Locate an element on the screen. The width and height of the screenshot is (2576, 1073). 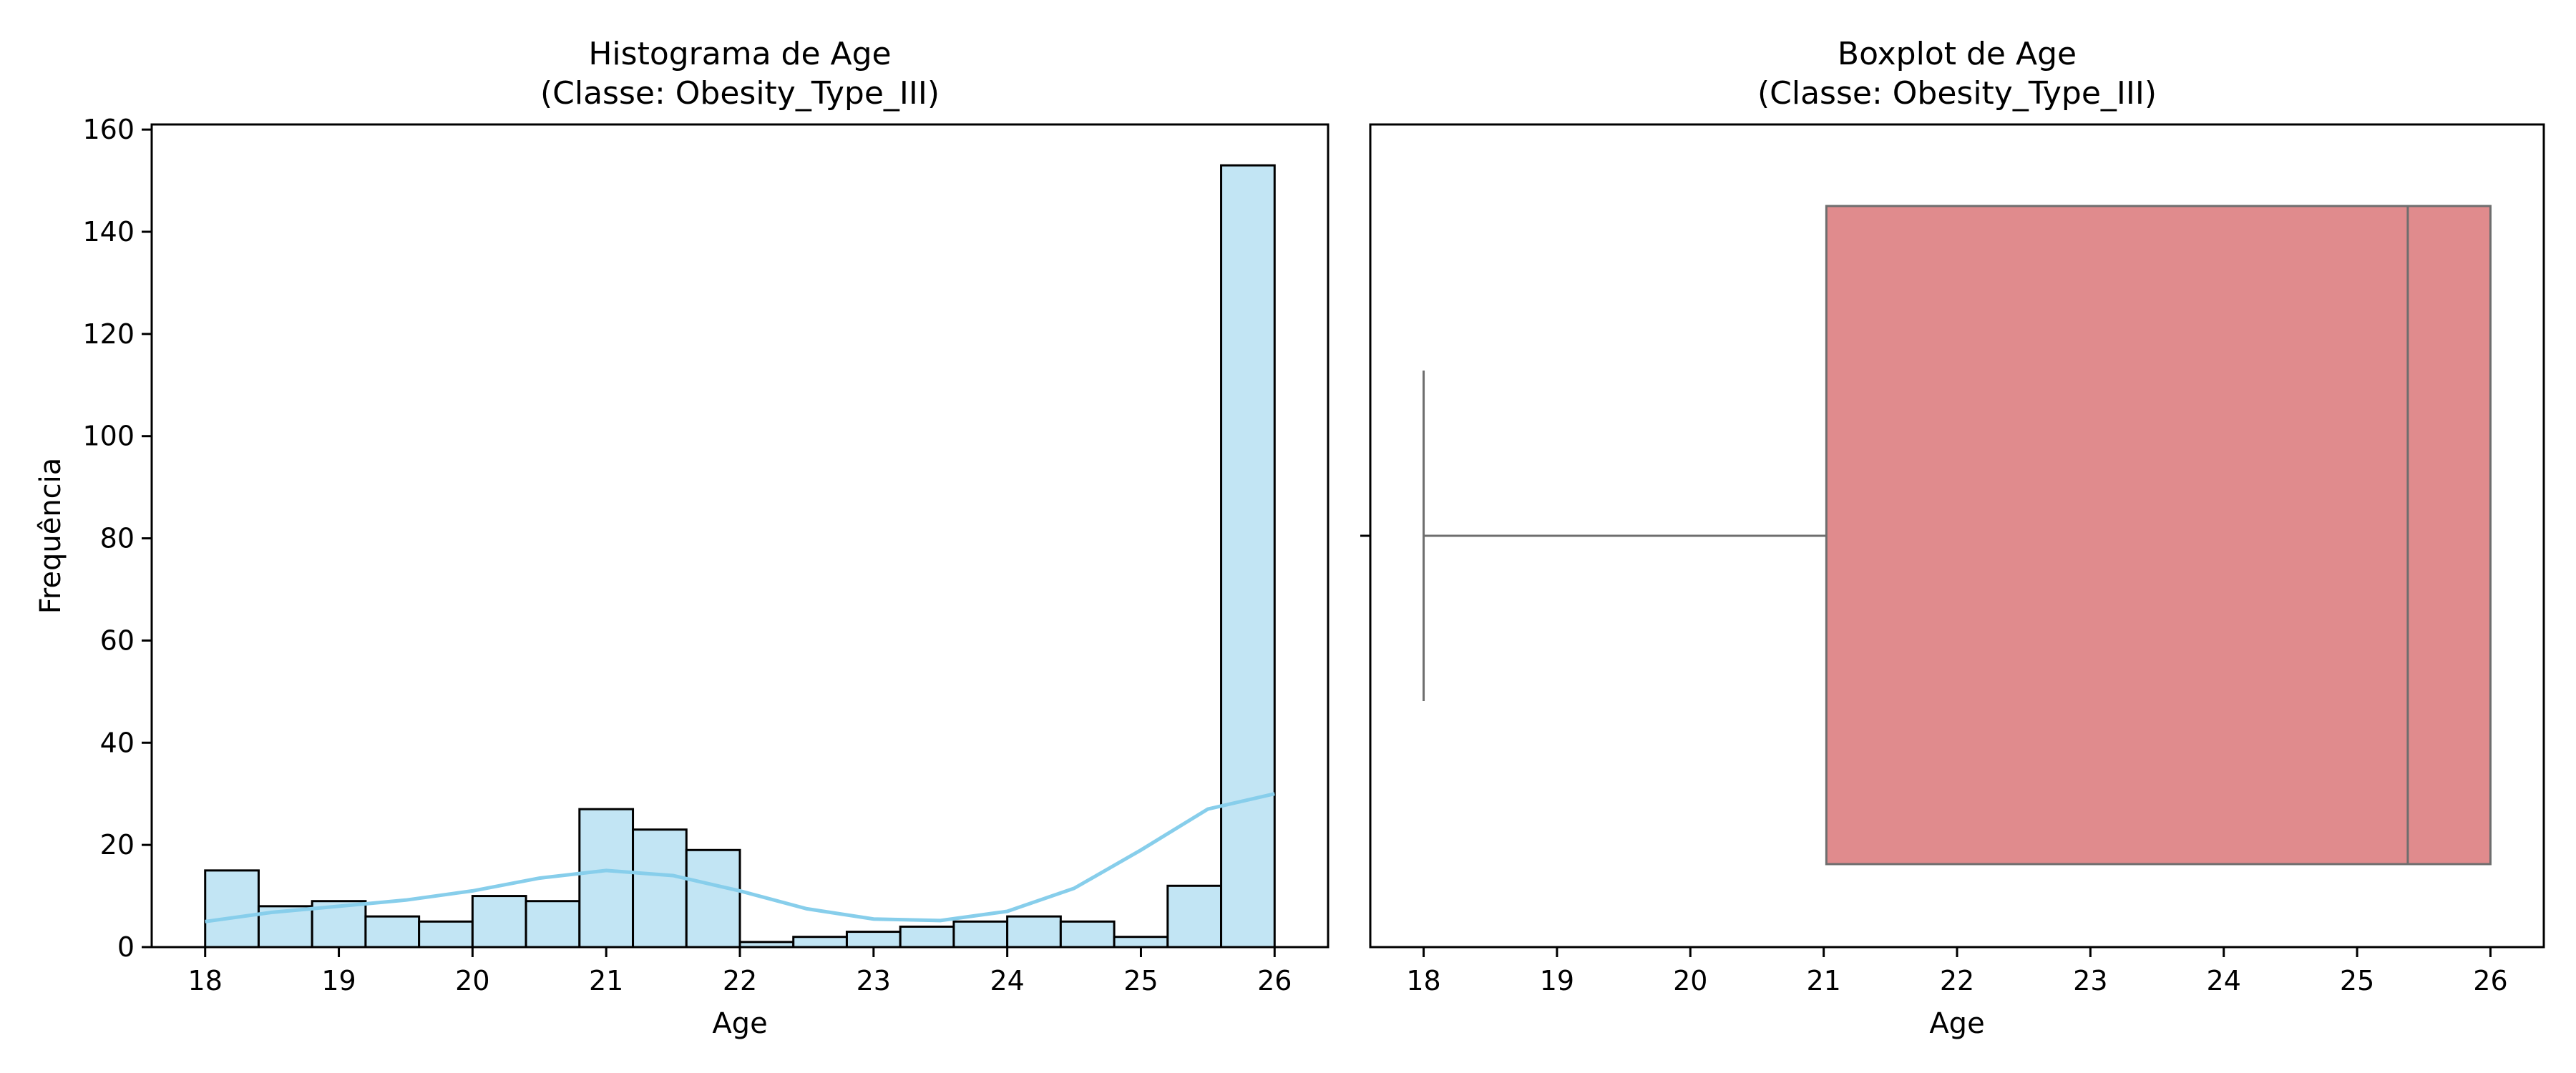
histogram-x-axis-label: Age is located at coordinates (739, 1024).